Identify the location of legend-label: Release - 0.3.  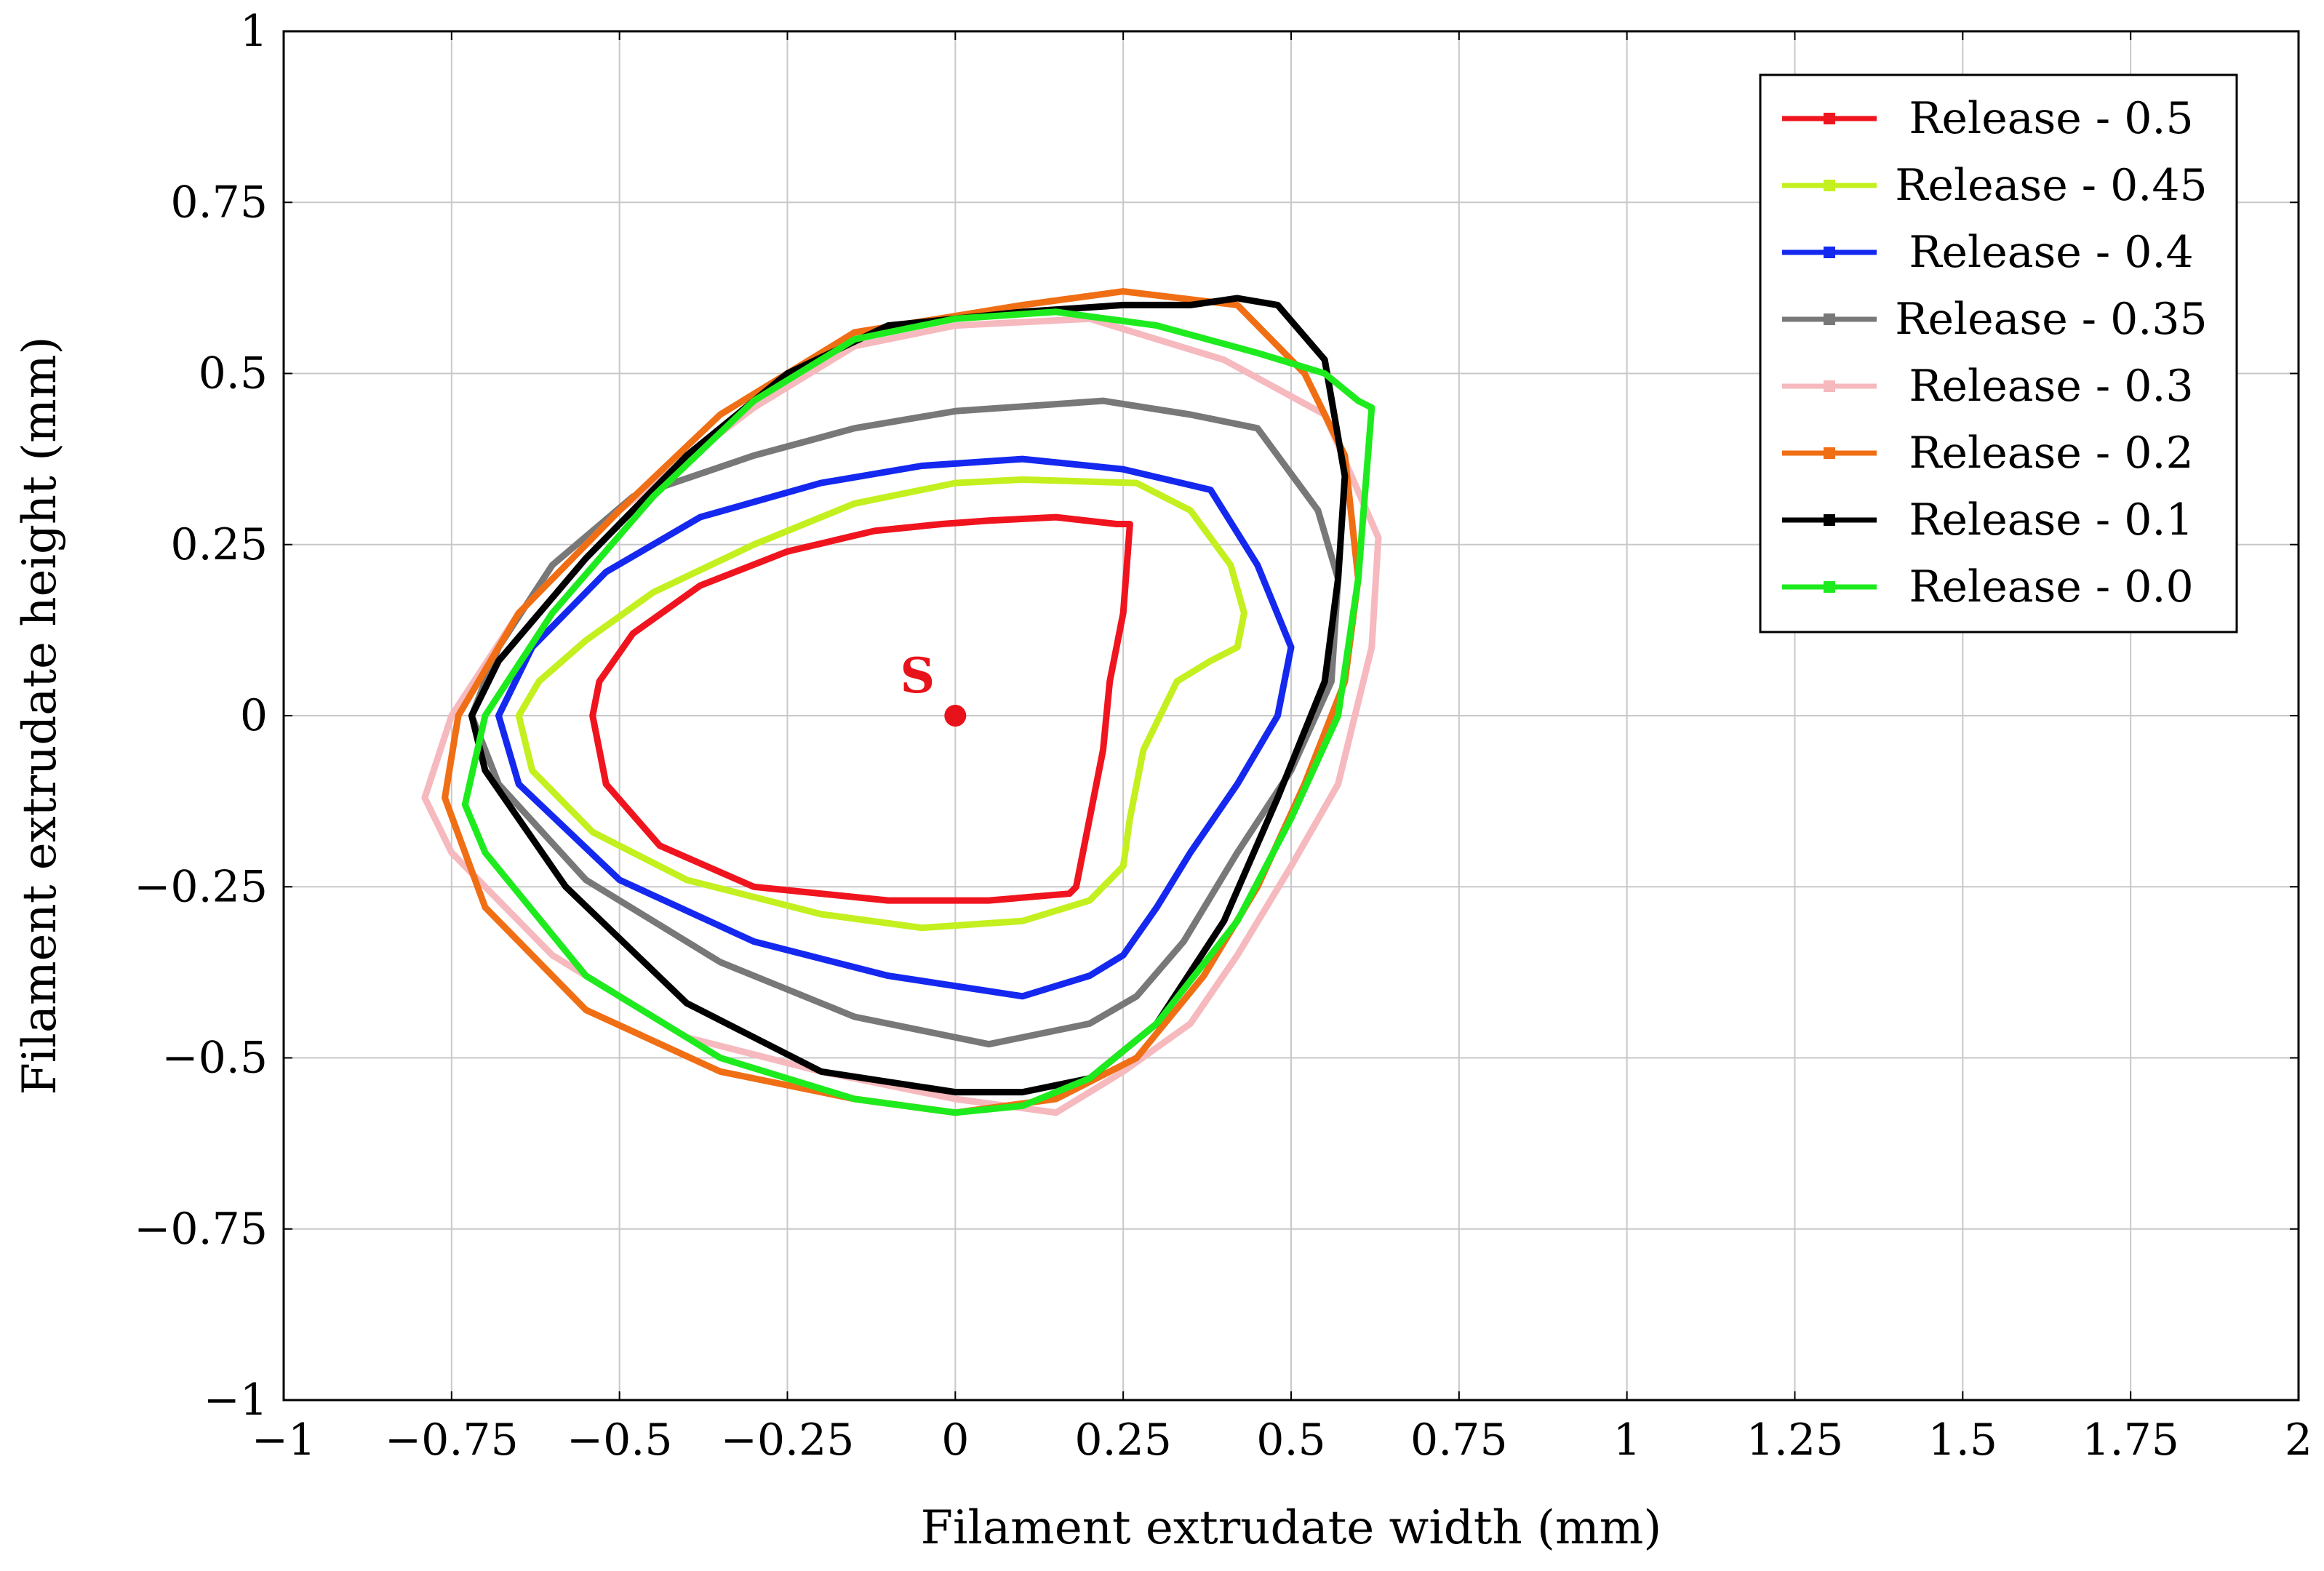
(2051, 387).